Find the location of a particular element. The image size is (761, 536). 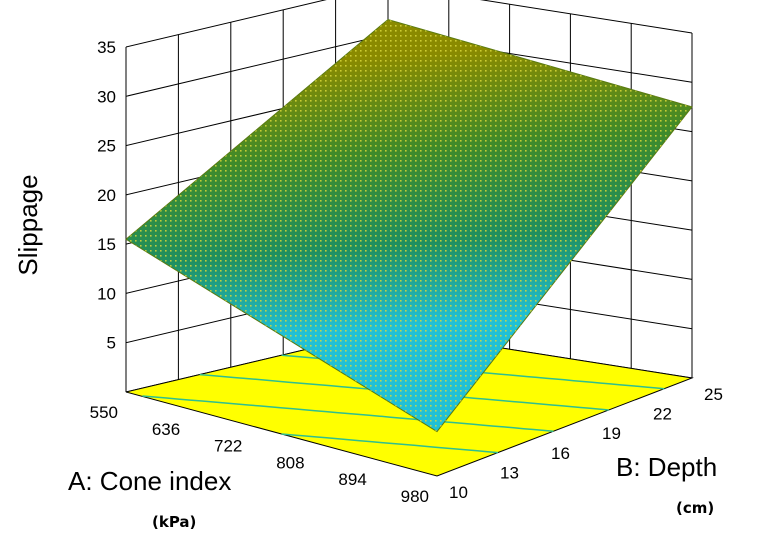

x-tick-label: 808 is located at coordinates (290, 462).